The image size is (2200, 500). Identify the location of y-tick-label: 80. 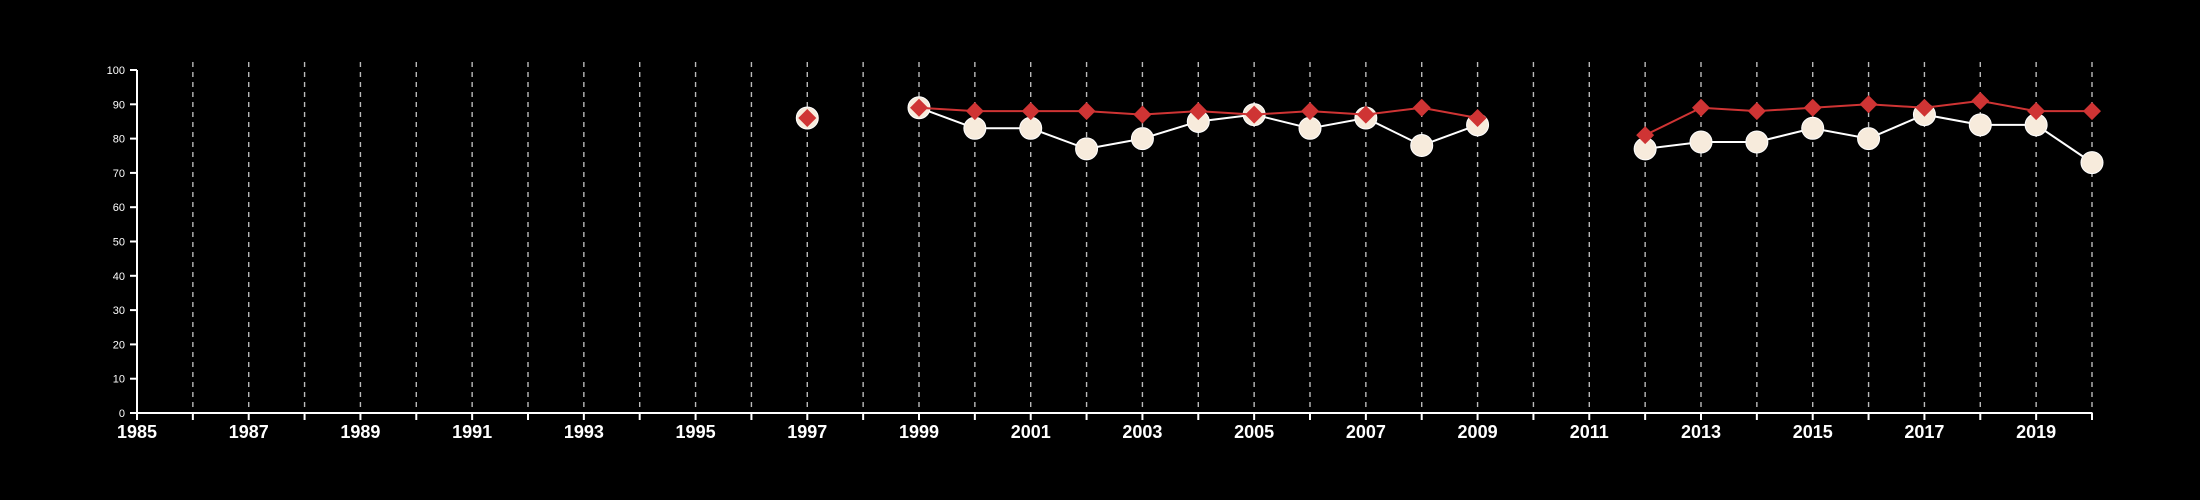
(119, 140).